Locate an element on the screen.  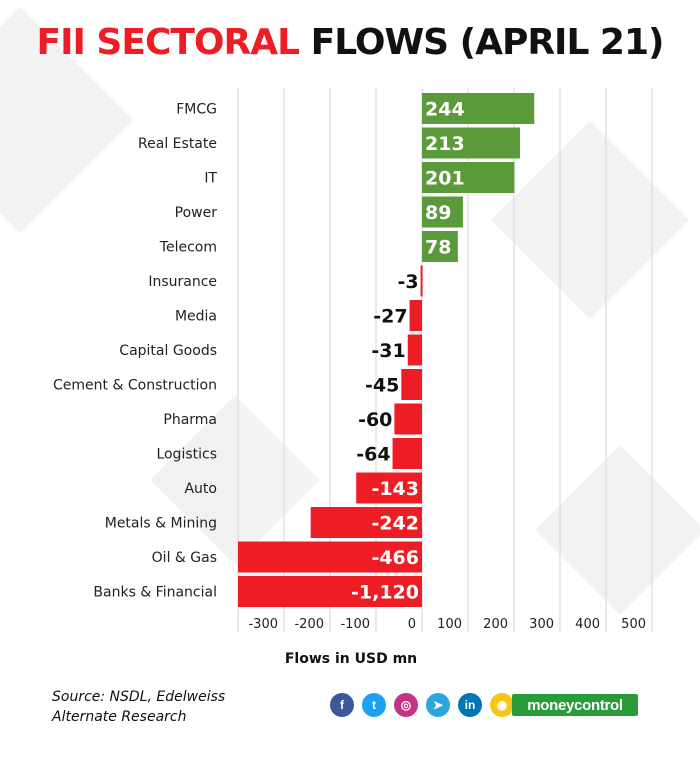
value-label: 78 is located at coordinates (438, 248).